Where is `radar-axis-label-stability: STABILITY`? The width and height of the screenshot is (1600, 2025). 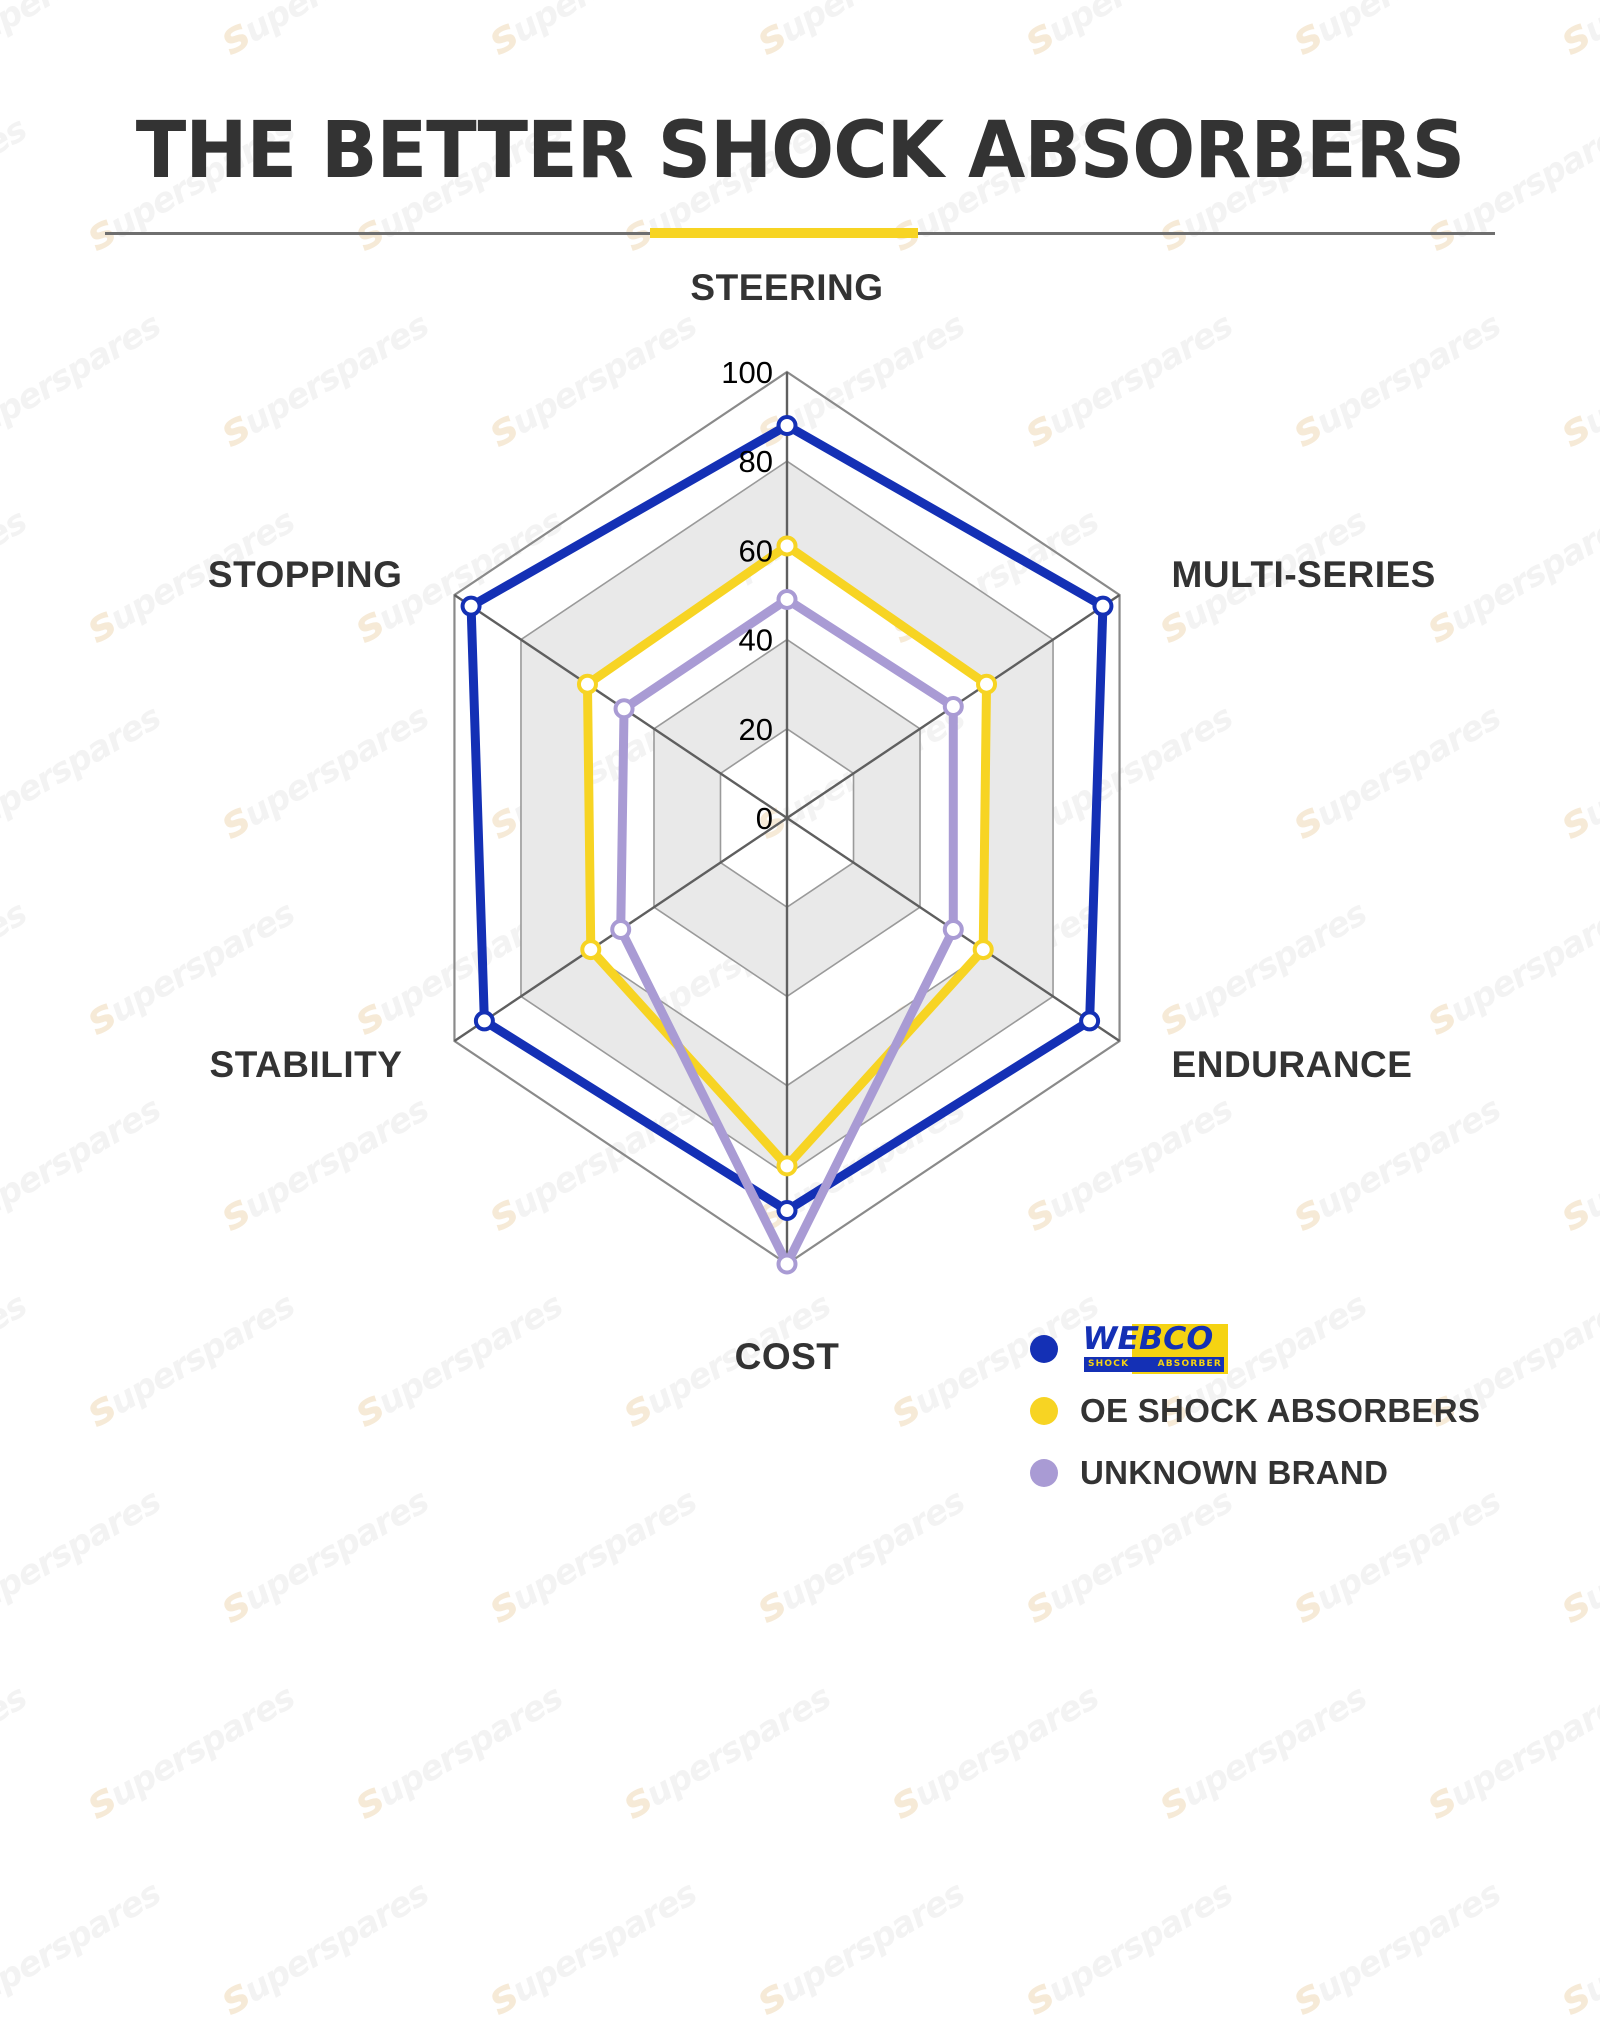
radar-axis-label-stability: STABILITY is located at coordinates (306, 1064).